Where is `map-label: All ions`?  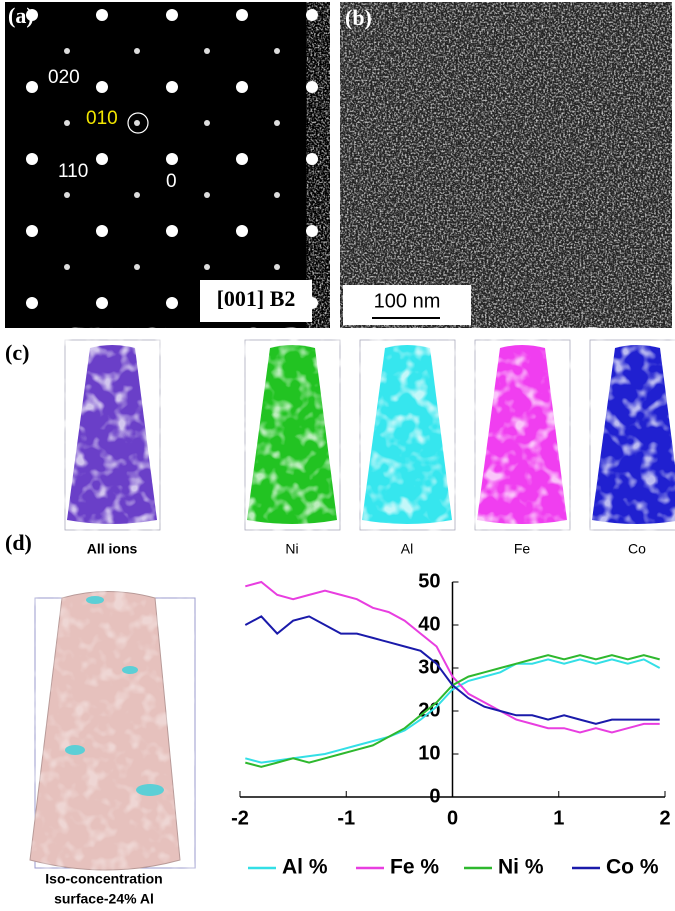 map-label: All ions is located at coordinates (112, 549).